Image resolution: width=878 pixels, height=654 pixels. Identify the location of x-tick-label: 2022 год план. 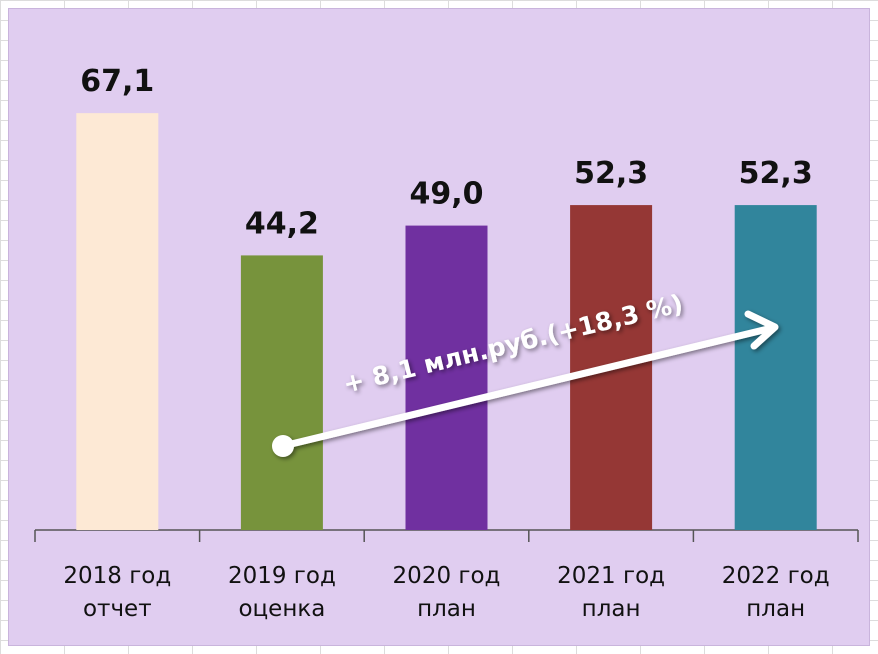
(775, 592).